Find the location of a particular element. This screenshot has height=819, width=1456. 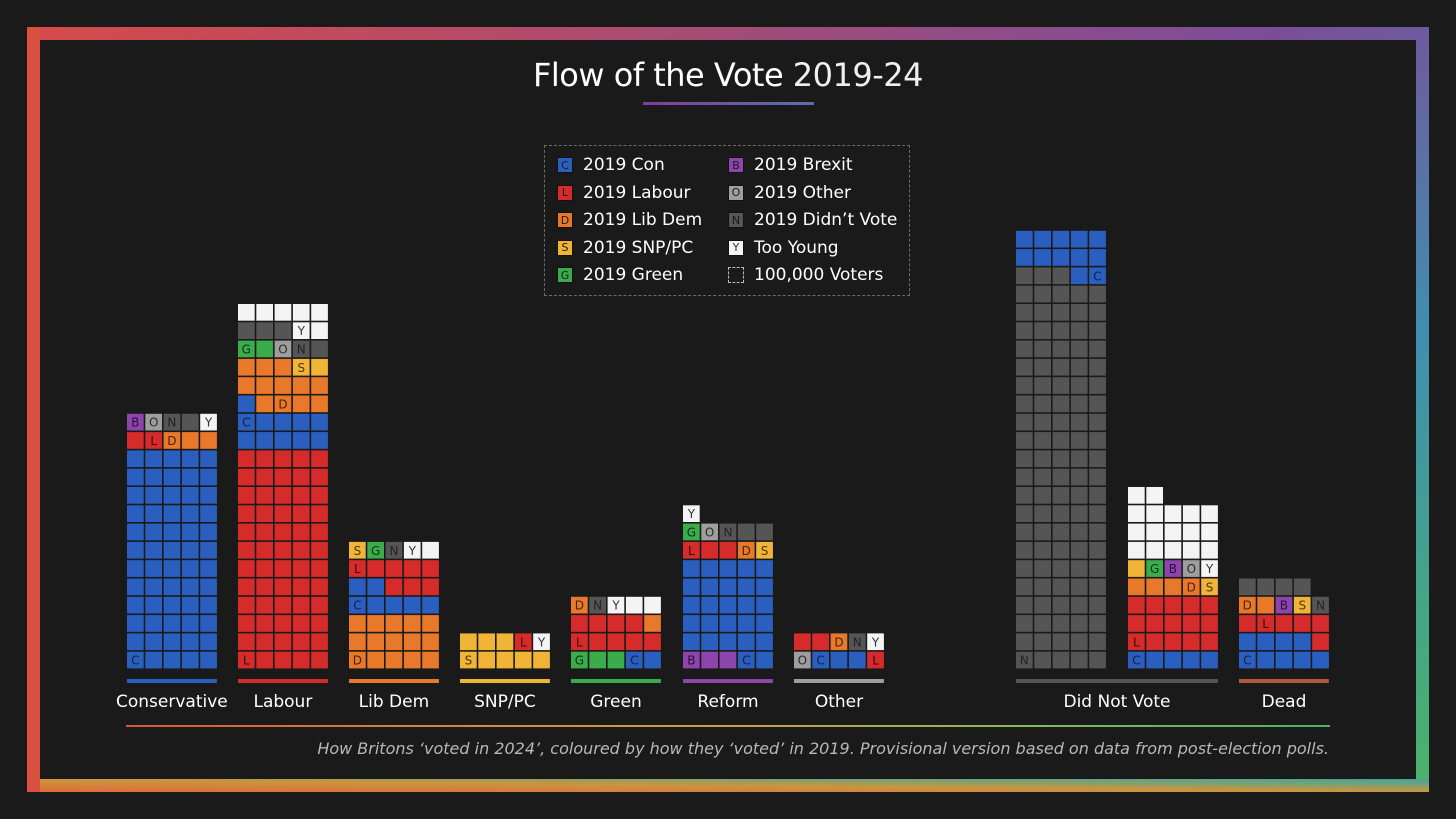

legend-label: Too Young is located at coordinates (796, 247).